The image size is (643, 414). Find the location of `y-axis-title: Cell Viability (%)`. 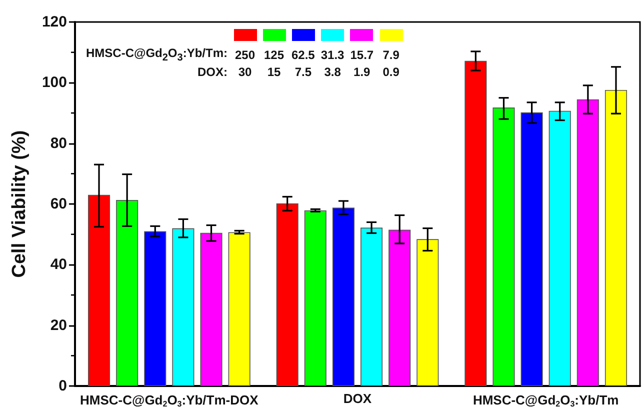

y-axis-title: Cell Viability (%) is located at coordinates (19, 204).